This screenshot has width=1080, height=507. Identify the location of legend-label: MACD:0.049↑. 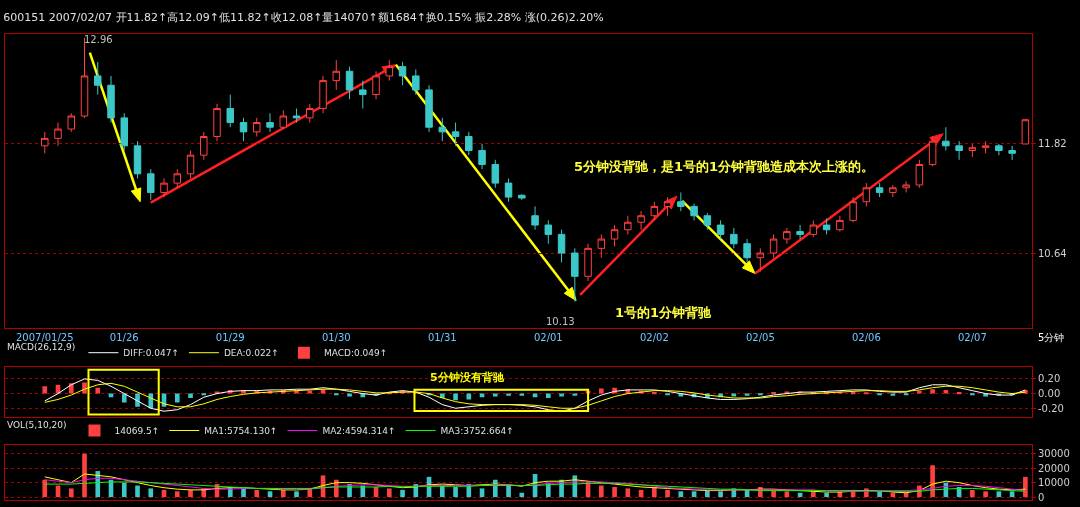
(355, 353).